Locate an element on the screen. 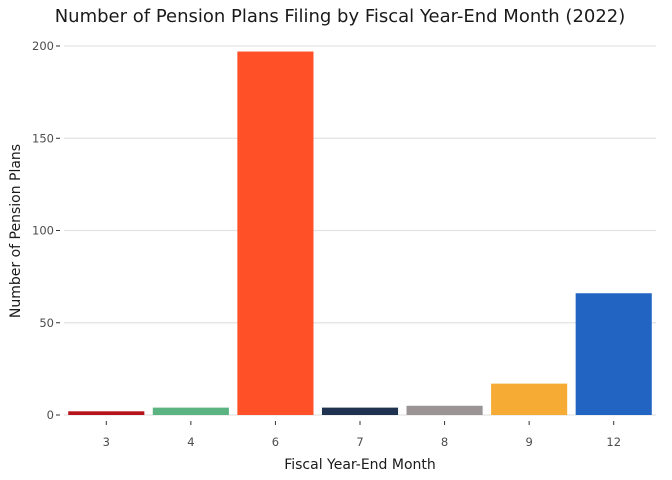  x-tick-label: 3 is located at coordinates (106, 442).